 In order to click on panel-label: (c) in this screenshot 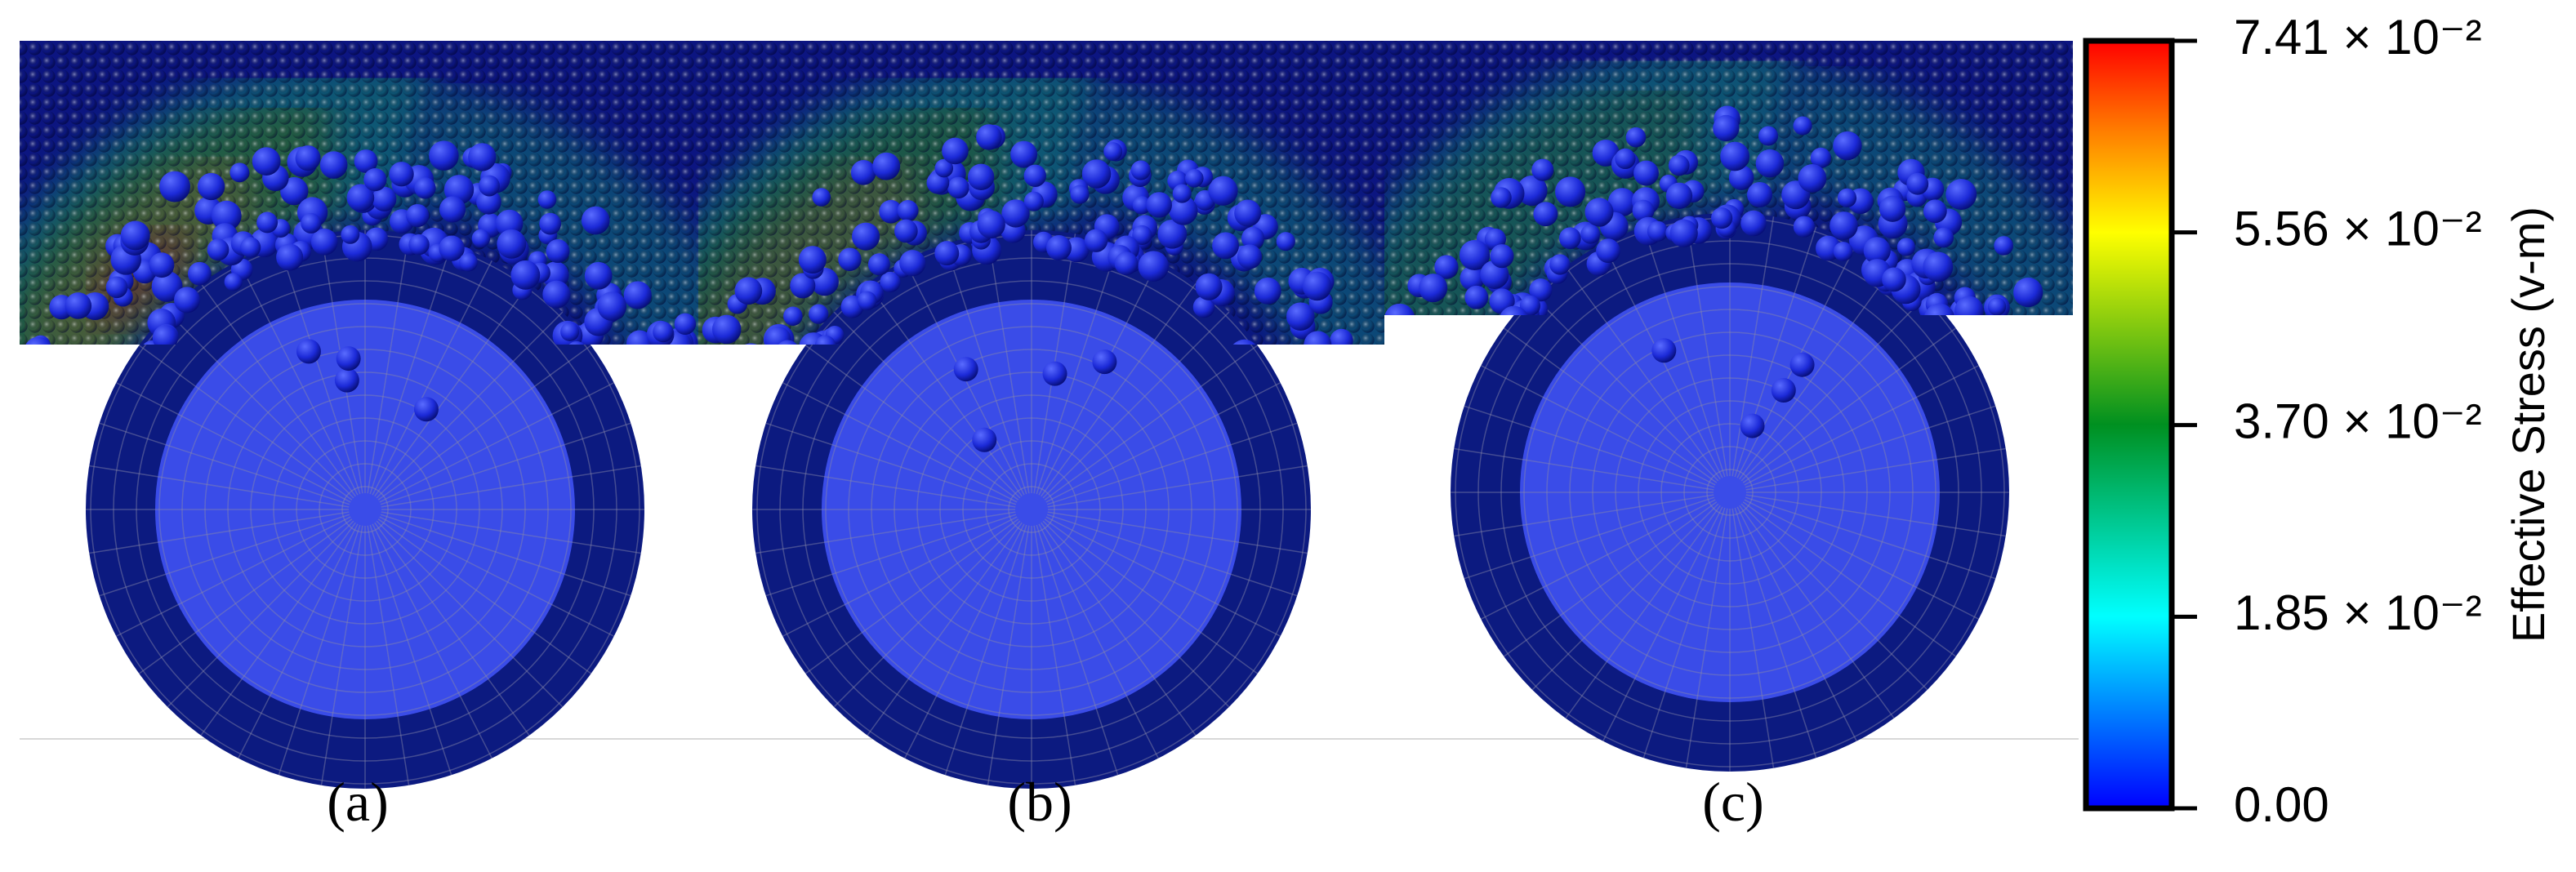, I will do `click(1732, 802)`.